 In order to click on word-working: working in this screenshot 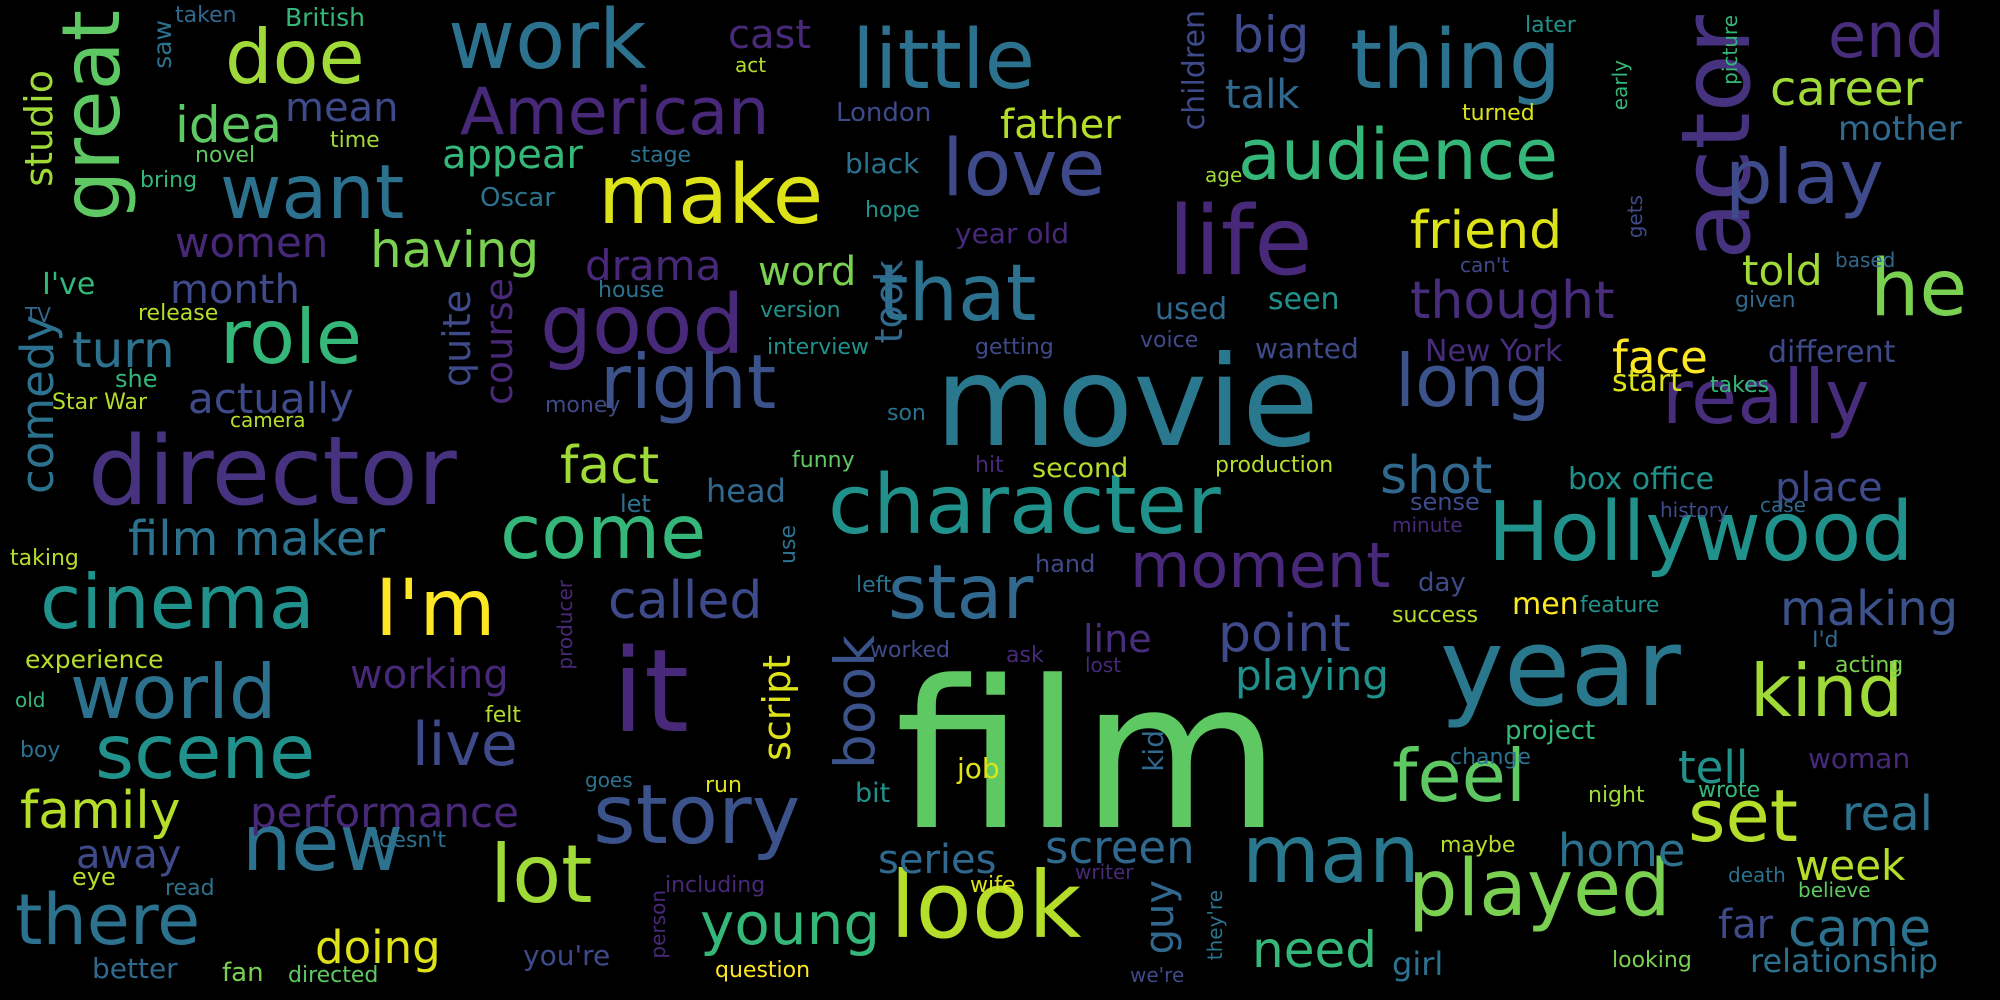, I will do `click(429, 675)`.